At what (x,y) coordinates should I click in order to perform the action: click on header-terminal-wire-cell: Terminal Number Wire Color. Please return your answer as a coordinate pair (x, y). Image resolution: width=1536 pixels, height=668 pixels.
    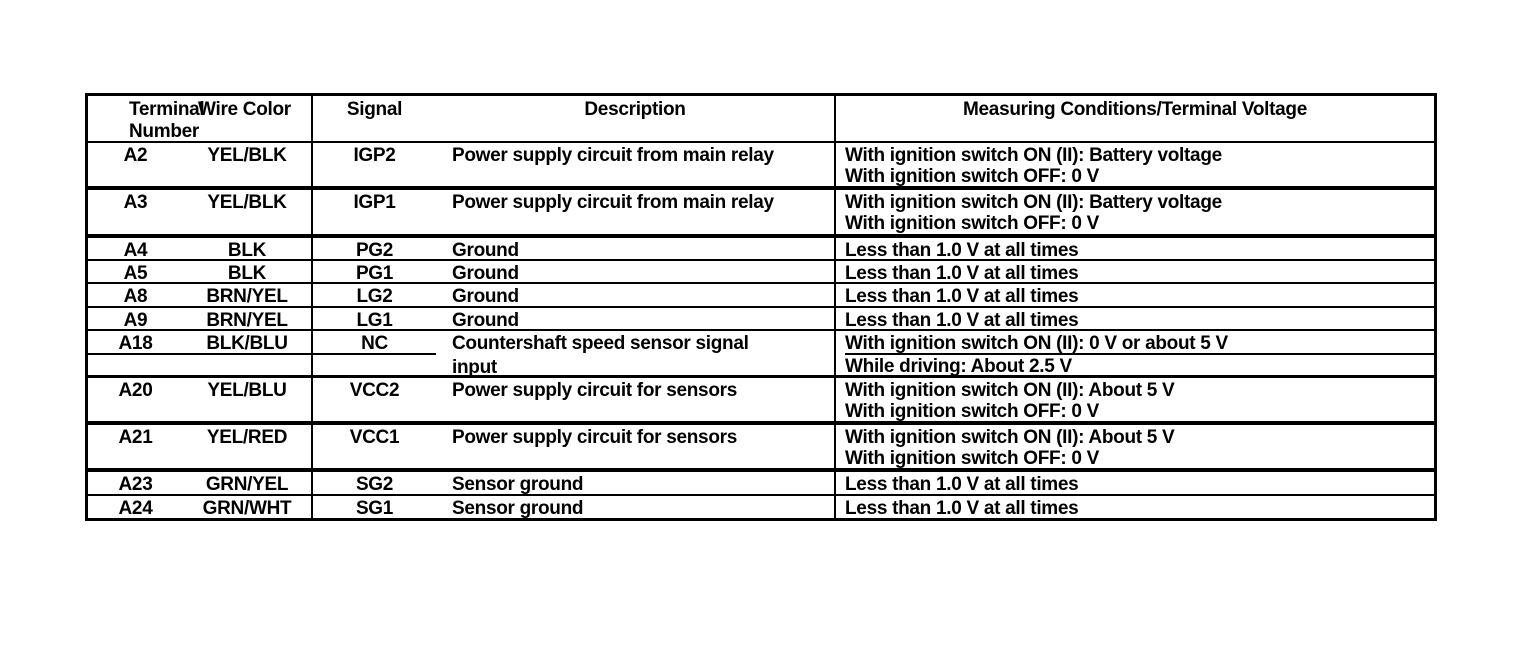
    Looking at the image, I should click on (199, 118).